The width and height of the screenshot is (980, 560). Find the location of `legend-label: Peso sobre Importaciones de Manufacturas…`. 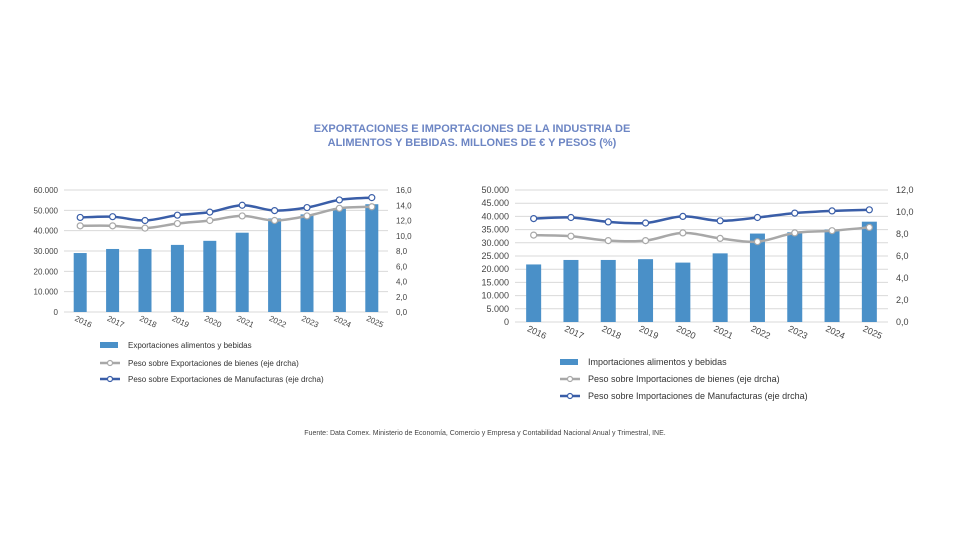

legend-label: Peso sobre Importaciones de Manufacturas… is located at coordinates (698, 396).